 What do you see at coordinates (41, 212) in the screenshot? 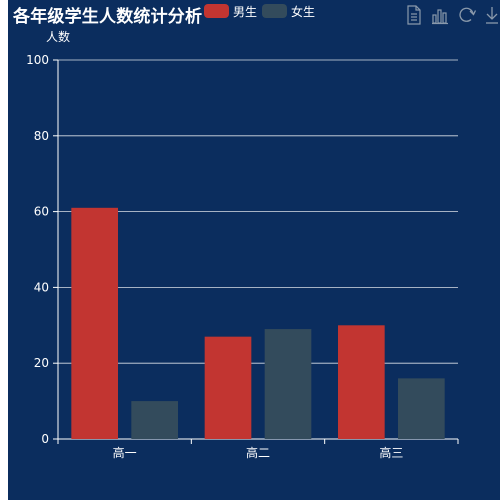
I see `y-tick-label: 60` at bounding box center [41, 212].